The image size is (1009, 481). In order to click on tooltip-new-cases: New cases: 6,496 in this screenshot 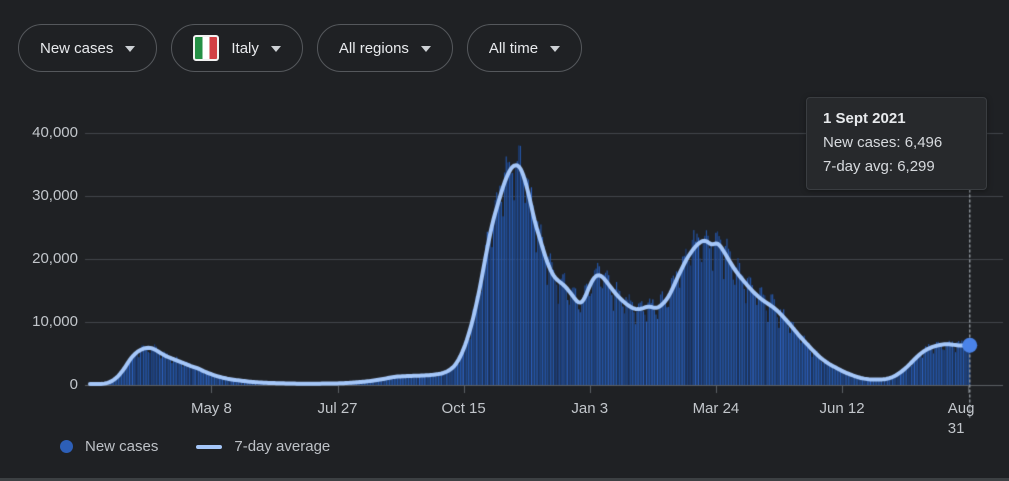, I will do `click(883, 142)`.